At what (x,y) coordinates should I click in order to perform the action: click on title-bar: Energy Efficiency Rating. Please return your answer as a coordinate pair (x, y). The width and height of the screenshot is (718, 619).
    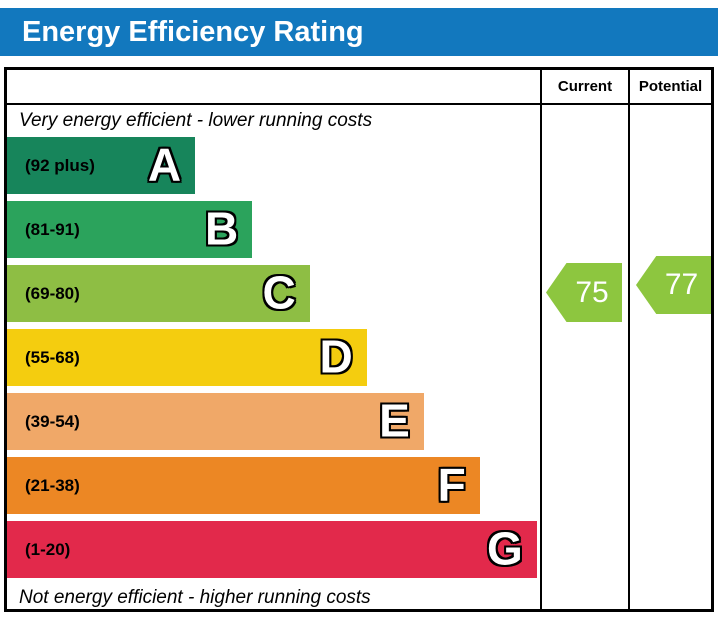
    Looking at the image, I should click on (359, 32).